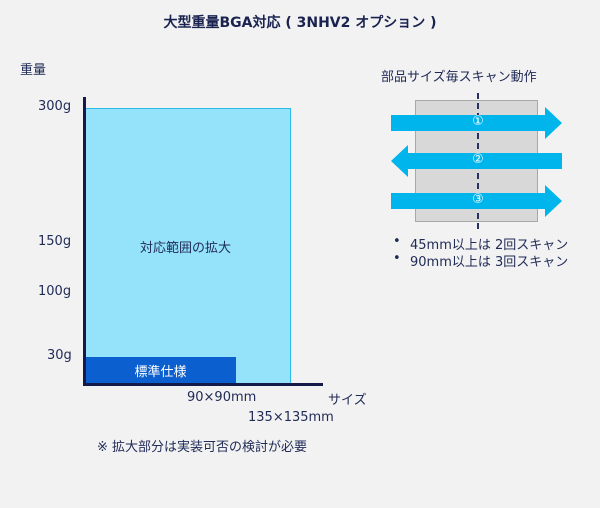 The image size is (600, 508). What do you see at coordinates (202, 447) in the screenshot?
I see `footnote: ※ 拡大部分は実装可否の検討が必要` at bounding box center [202, 447].